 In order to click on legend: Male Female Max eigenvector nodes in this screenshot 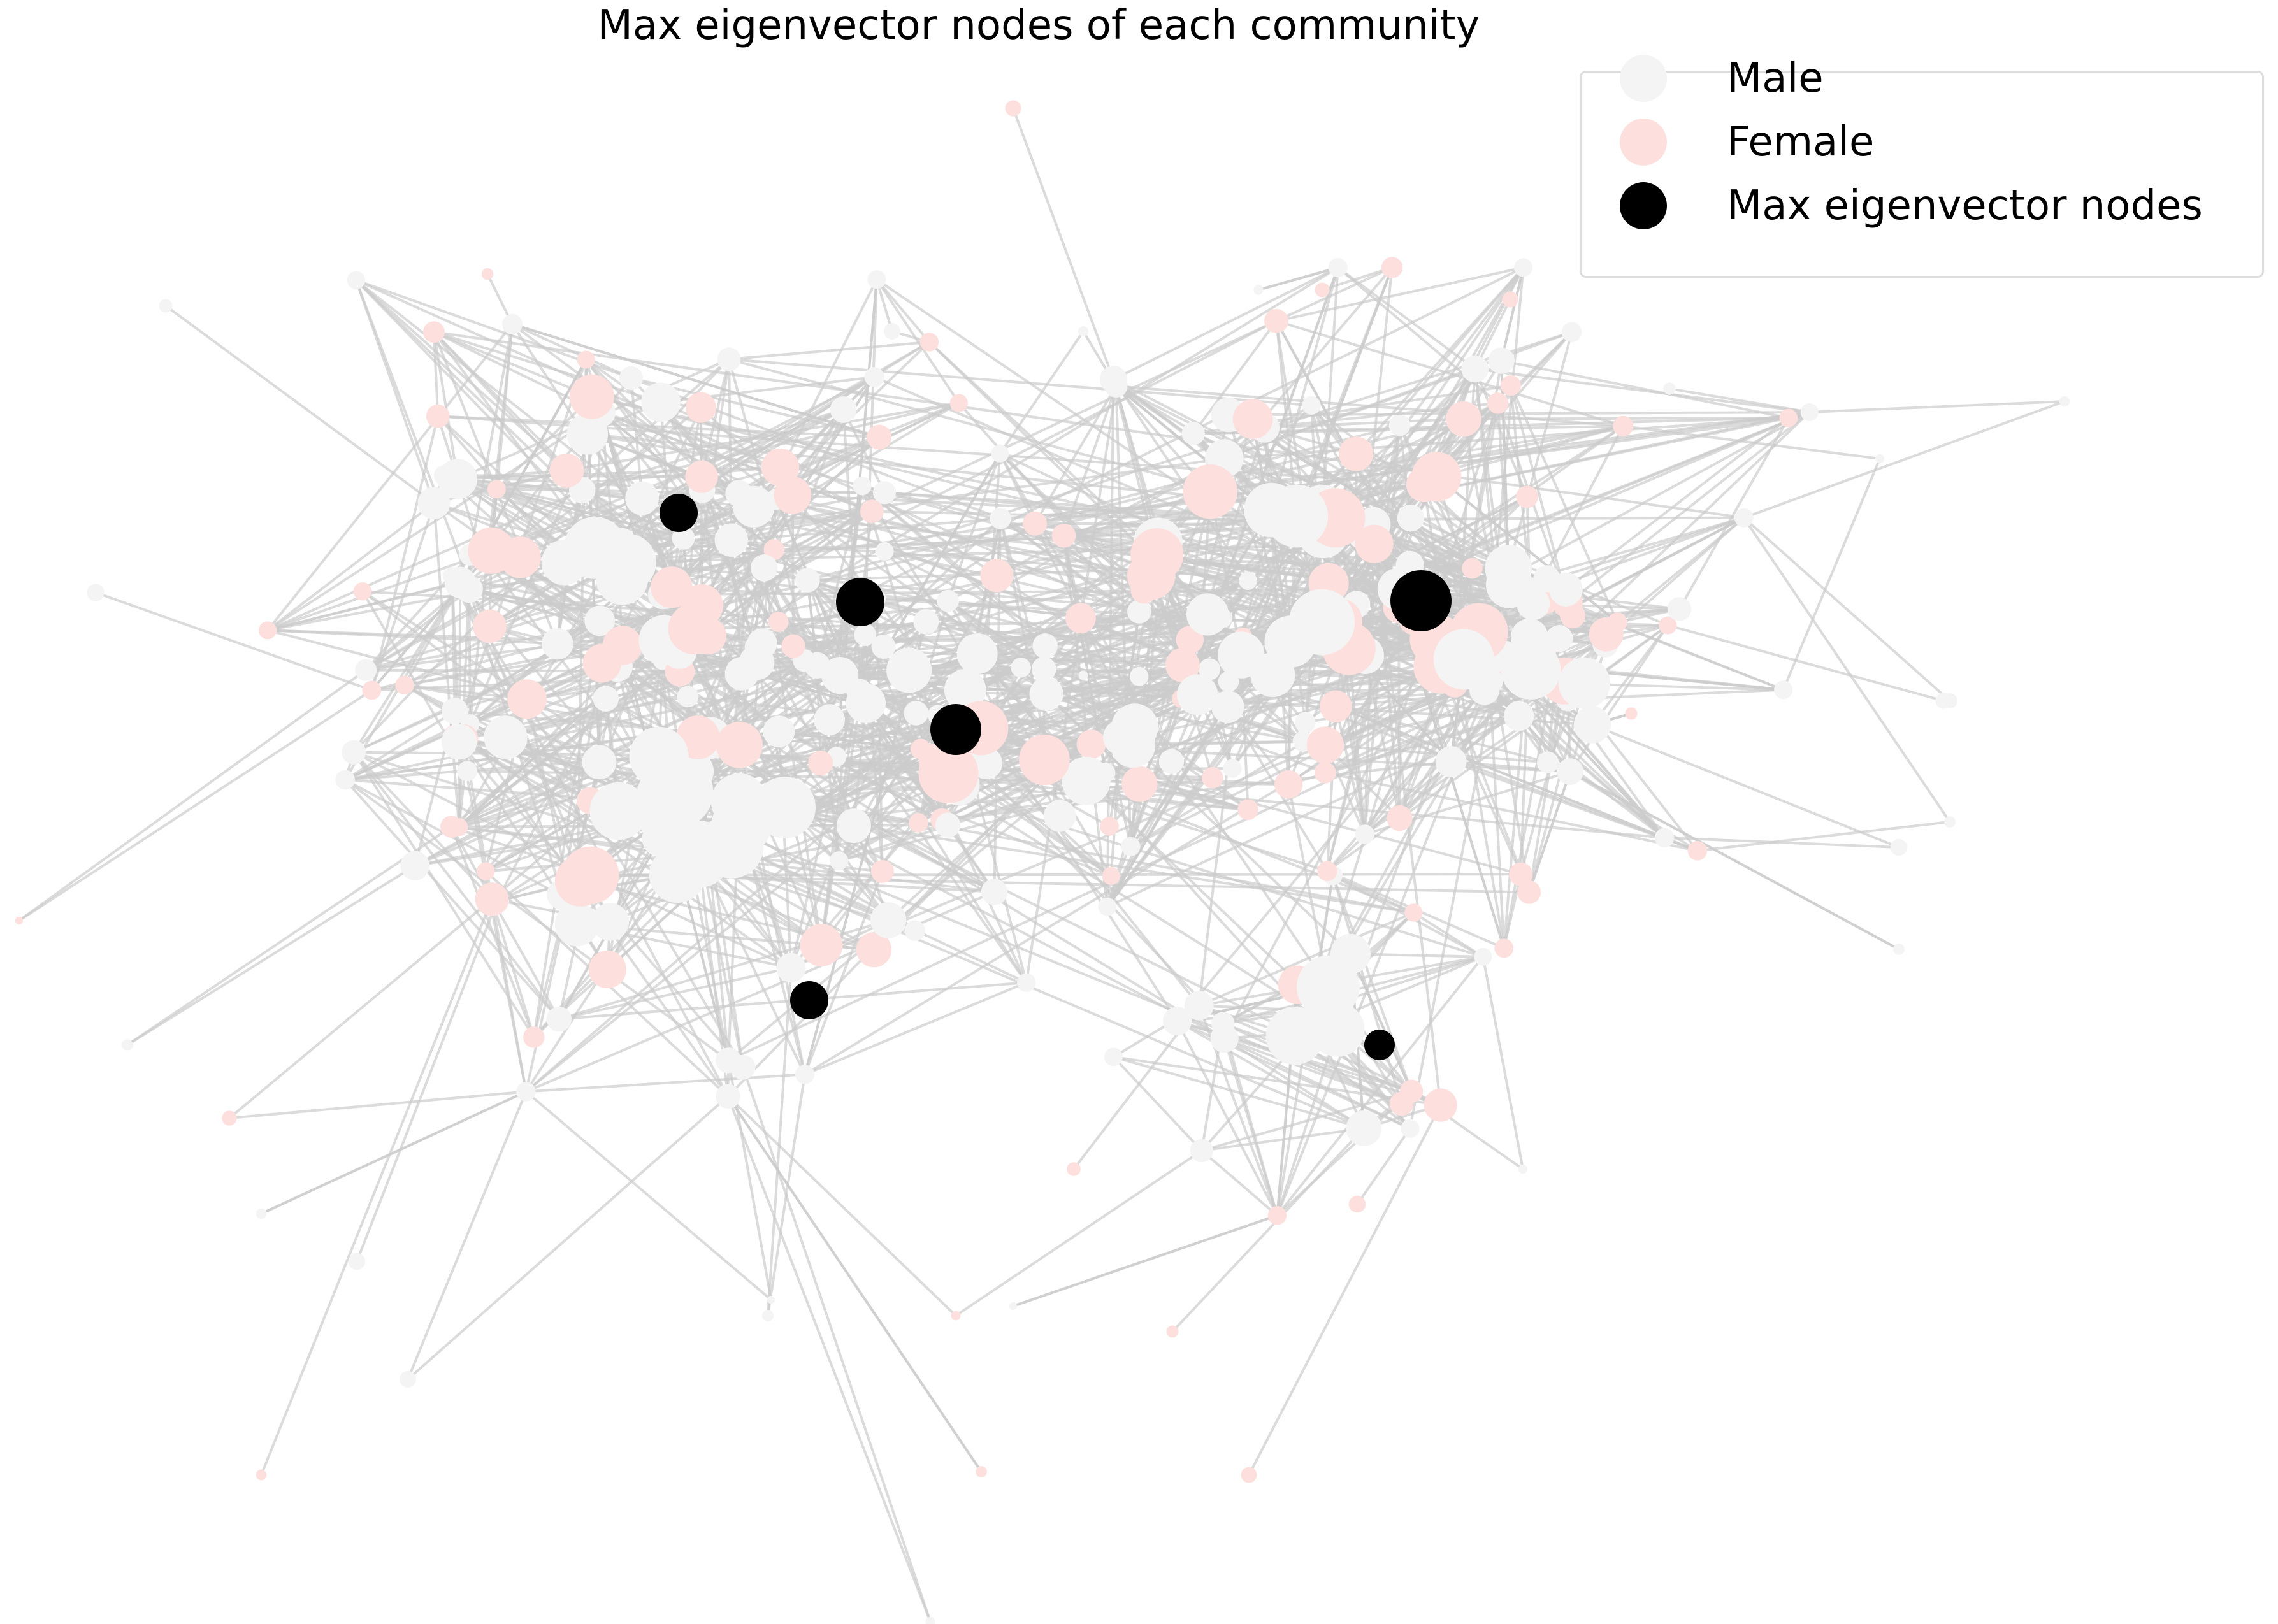, I will do `click(1922, 166)`.